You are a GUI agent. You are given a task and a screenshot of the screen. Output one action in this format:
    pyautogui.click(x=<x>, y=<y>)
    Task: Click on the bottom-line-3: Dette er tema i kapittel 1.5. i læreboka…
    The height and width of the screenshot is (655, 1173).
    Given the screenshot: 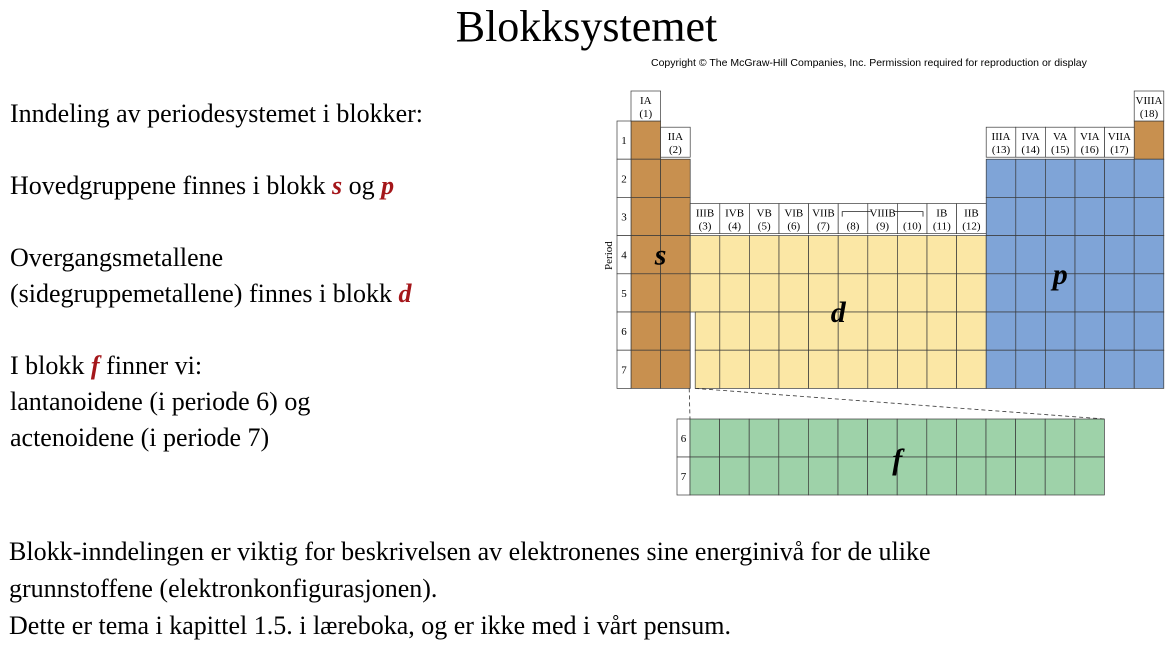 What is the action you would take?
    pyautogui.click(x=370, y=625)
    